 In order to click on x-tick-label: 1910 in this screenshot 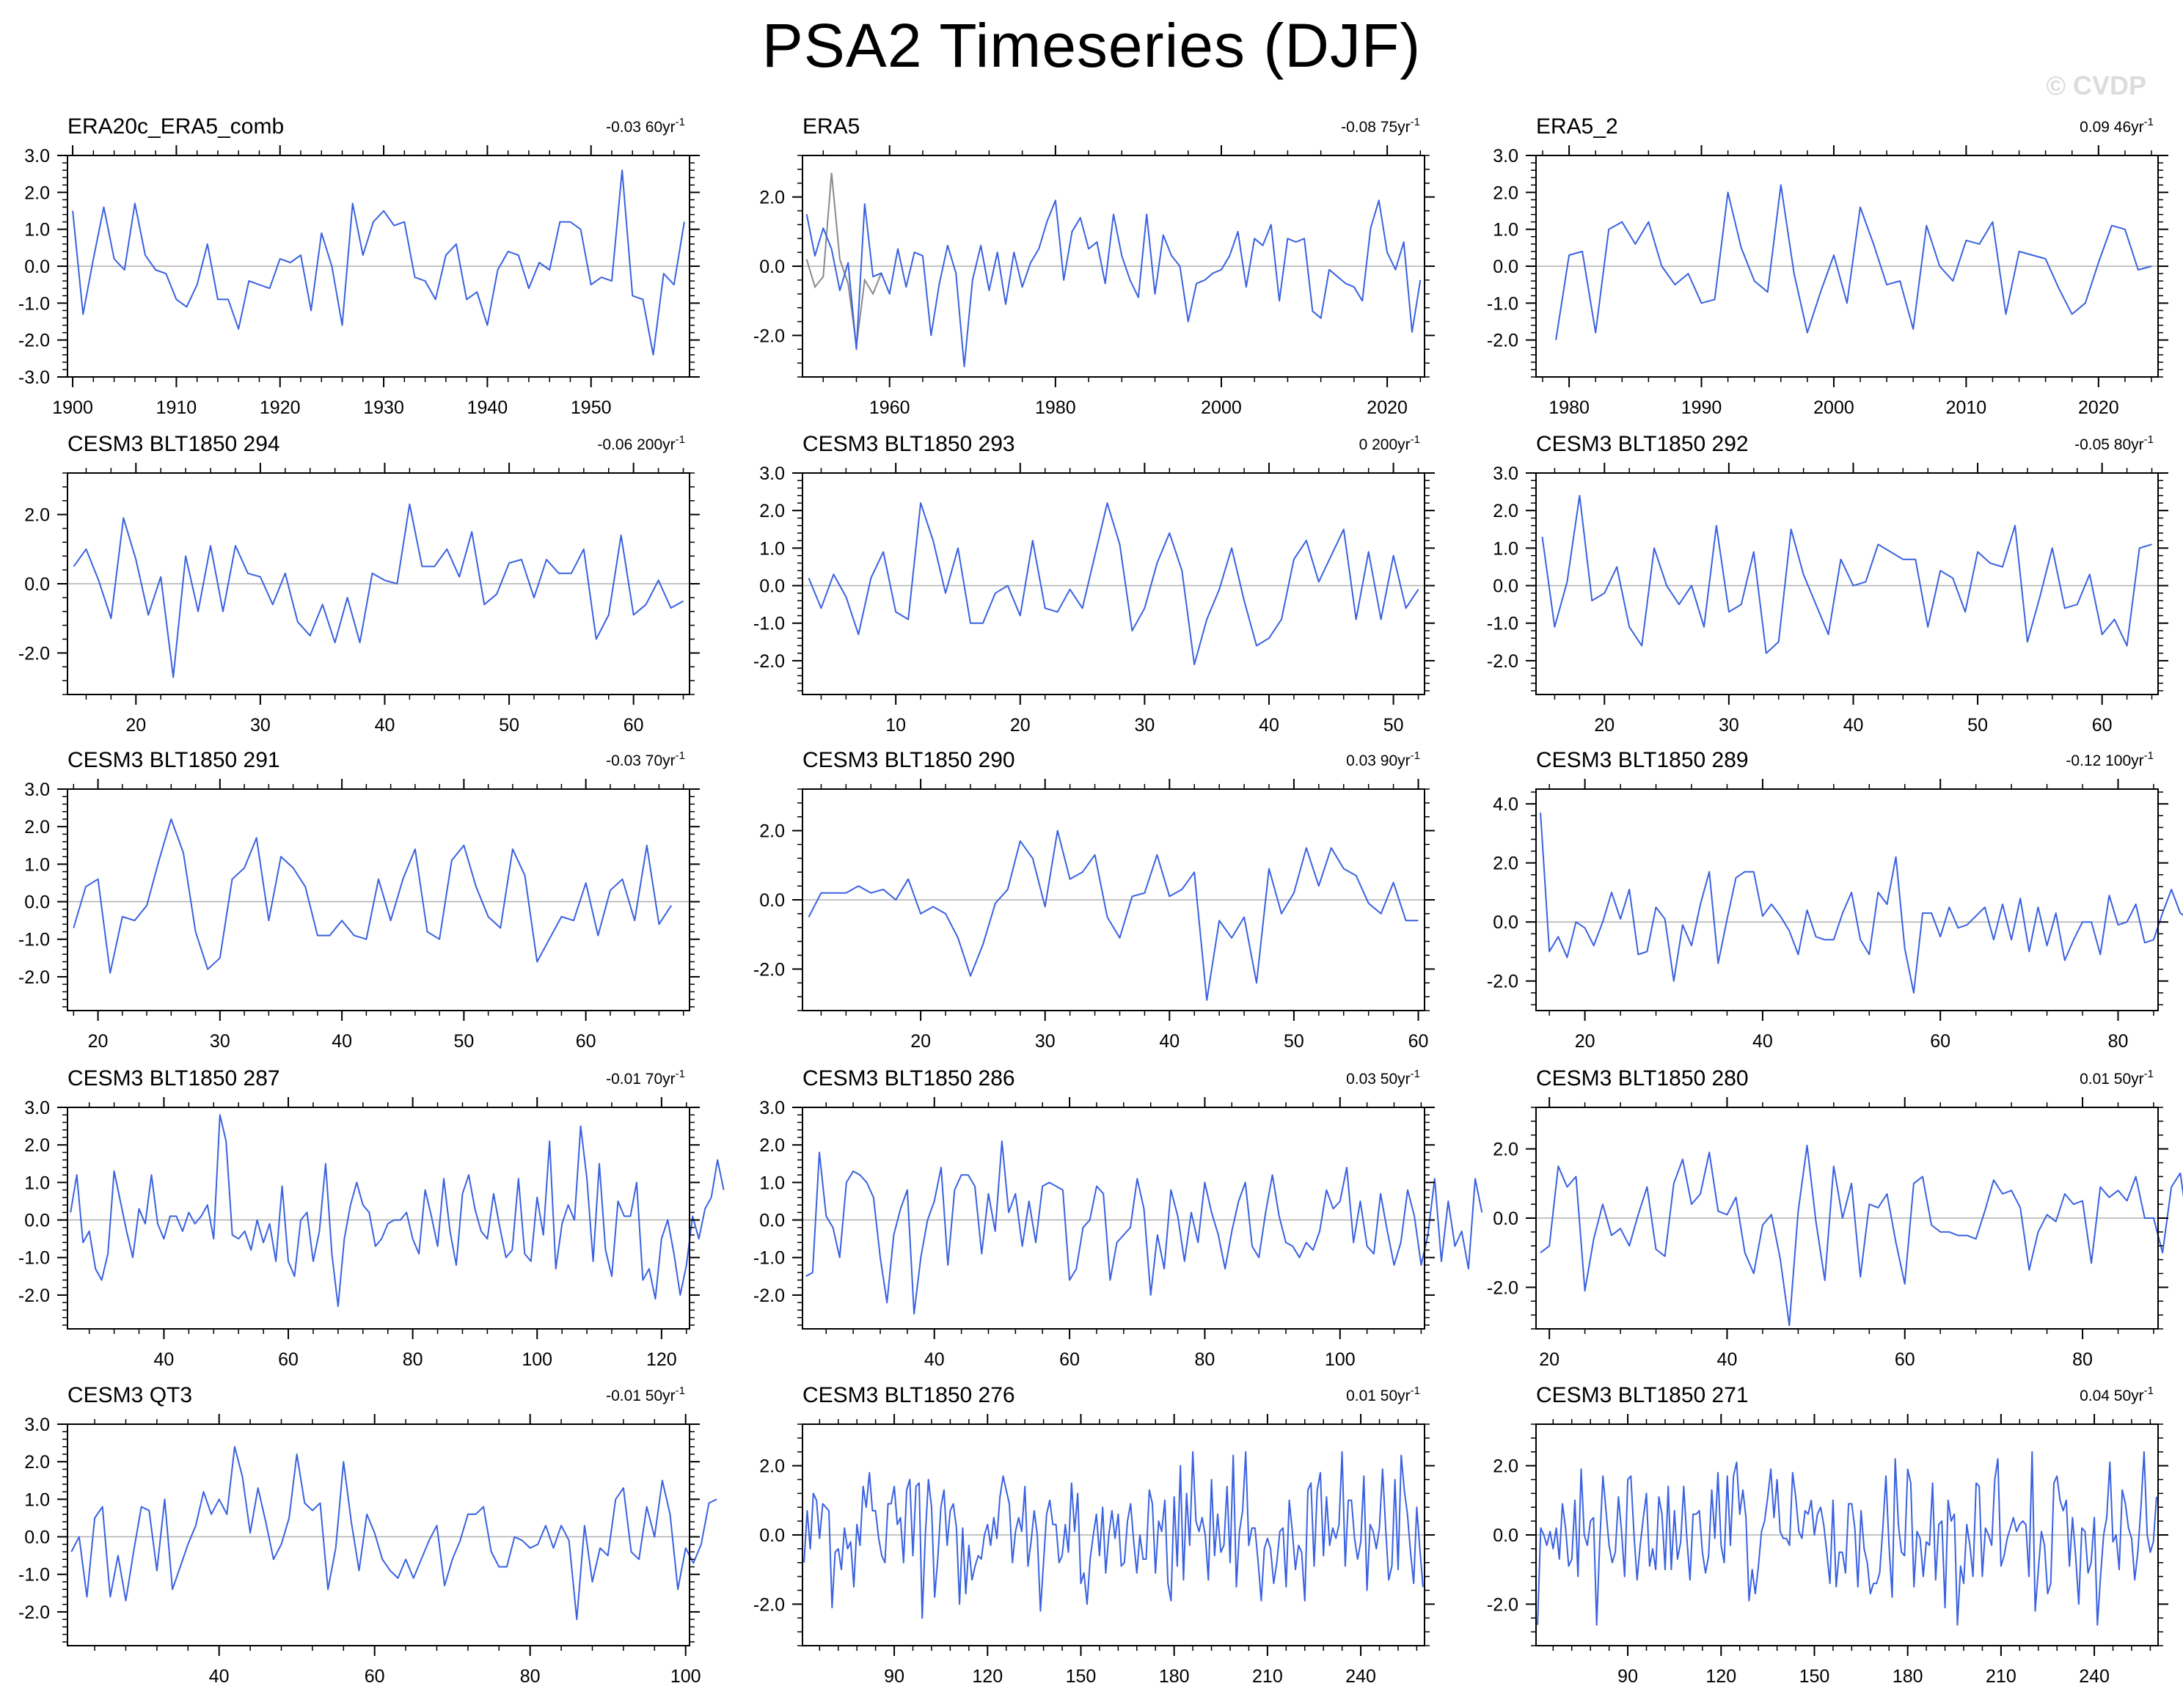, I will do `click(176, 407)`.